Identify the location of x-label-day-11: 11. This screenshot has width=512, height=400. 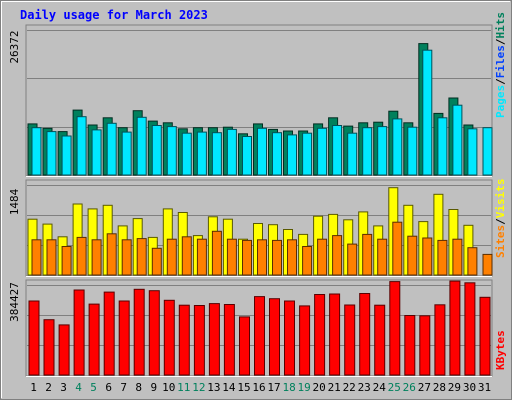
(183, 387).